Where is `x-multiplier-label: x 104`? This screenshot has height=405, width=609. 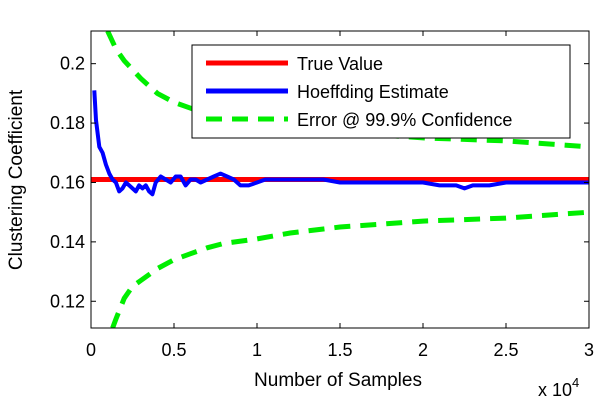
x-multiplier-label: x 104 is located at coordinates (558, 387).